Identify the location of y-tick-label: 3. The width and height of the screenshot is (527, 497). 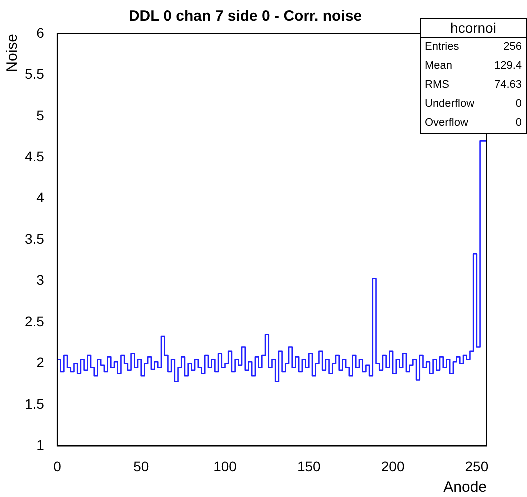
(40, 280).